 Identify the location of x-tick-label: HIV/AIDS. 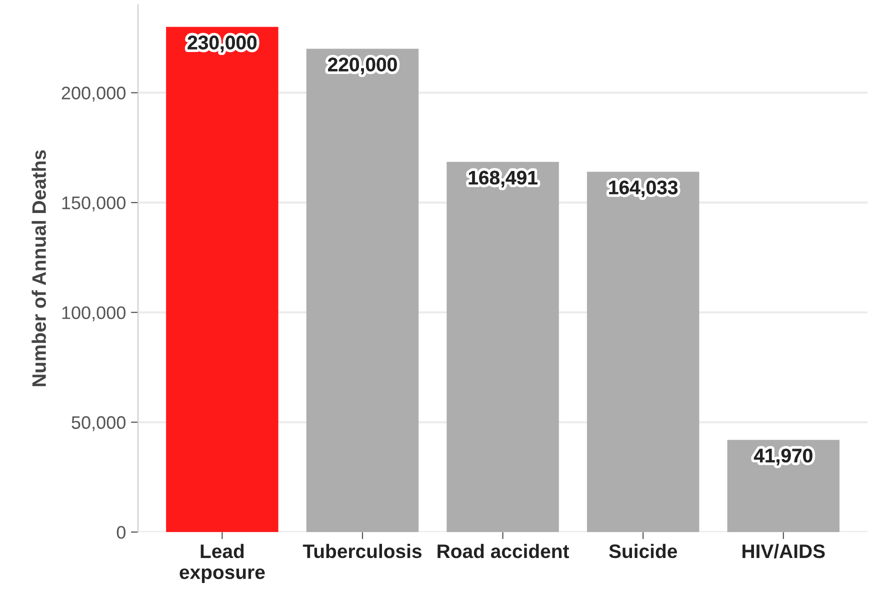
(783, 551).